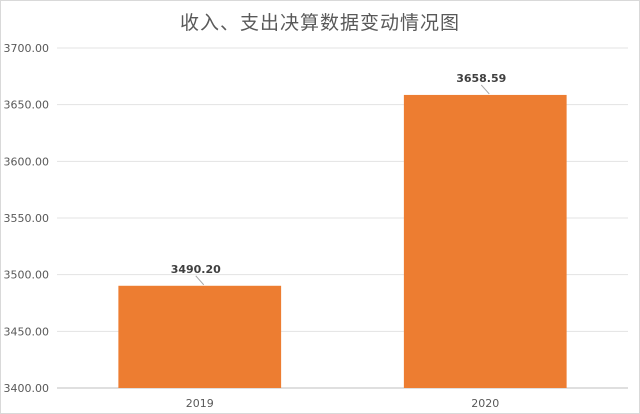 This screenshot has height=414, width=640. Describe the element at coordinates (200, 336) in the screenshot. I see `bar-2019` at that location.